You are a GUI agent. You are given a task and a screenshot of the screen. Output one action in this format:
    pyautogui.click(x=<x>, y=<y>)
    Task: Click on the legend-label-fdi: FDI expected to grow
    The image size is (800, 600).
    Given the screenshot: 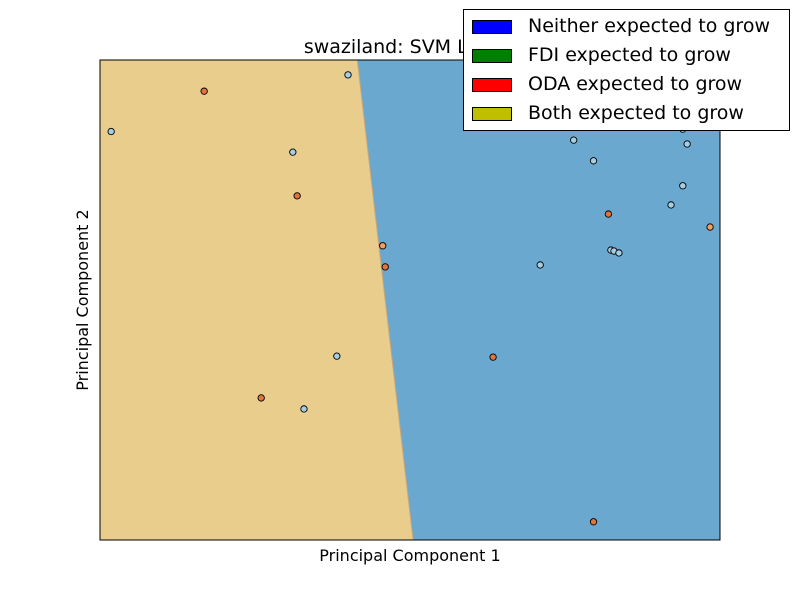 What is the action you would take?
    pyautogui.click(x=629, y=55)
    